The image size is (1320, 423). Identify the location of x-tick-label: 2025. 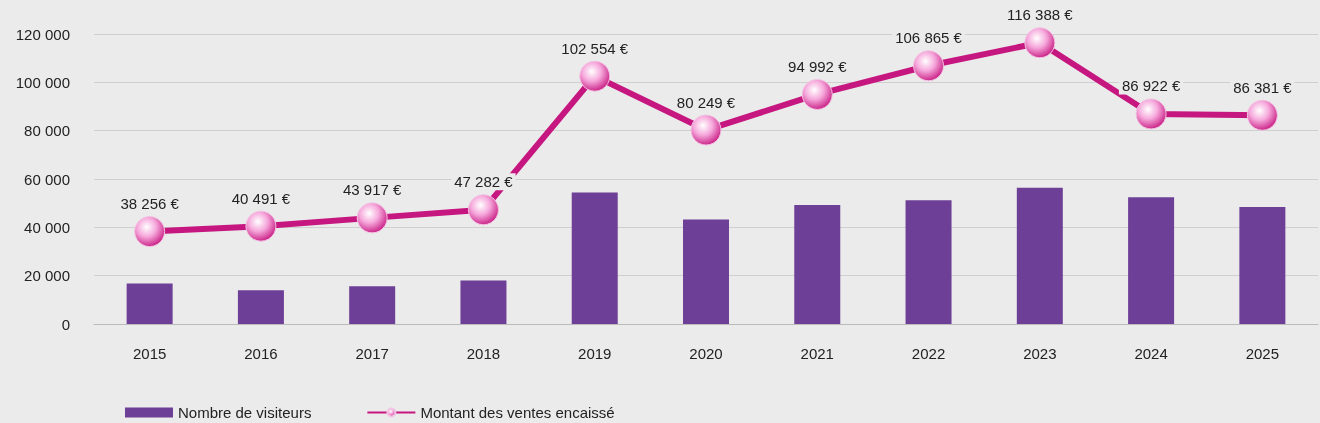
(1262, 353).